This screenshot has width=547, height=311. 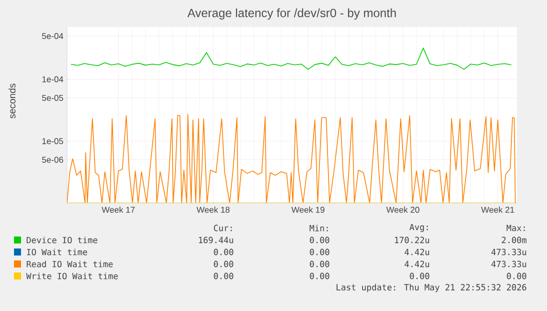 What do you see at coordinates (57, 252) in the screenshot?
I see `legend-label: IO Wait time` at bounding box center [57, 252].